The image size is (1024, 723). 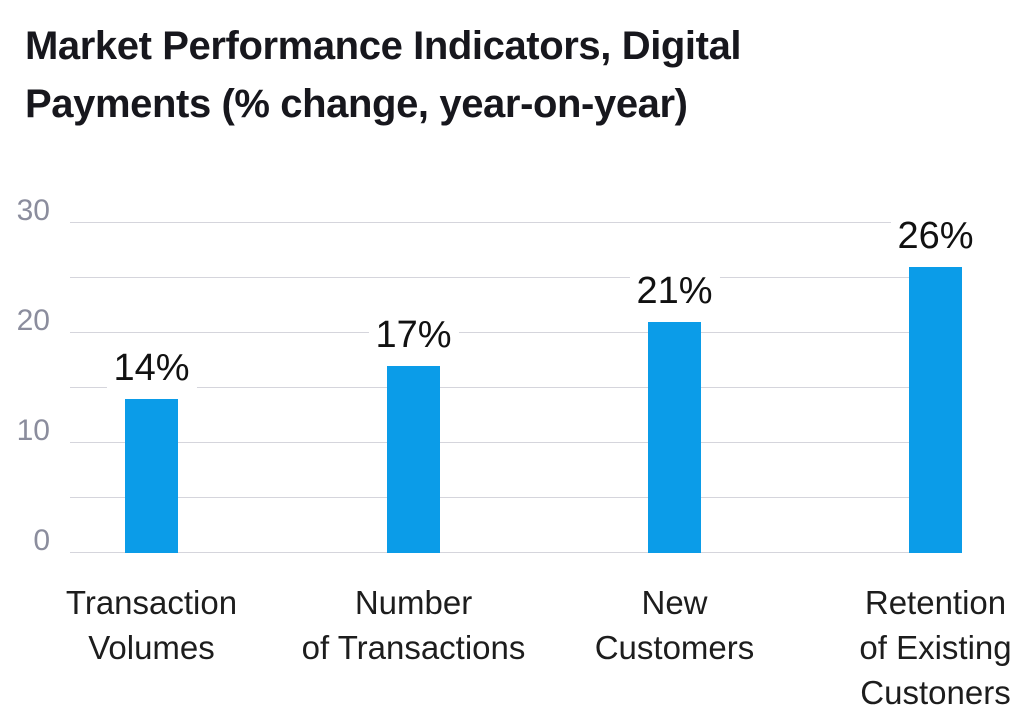 I want to click on bar-value-label-transaction-volumes: 14%, so click(x=151, y=368).